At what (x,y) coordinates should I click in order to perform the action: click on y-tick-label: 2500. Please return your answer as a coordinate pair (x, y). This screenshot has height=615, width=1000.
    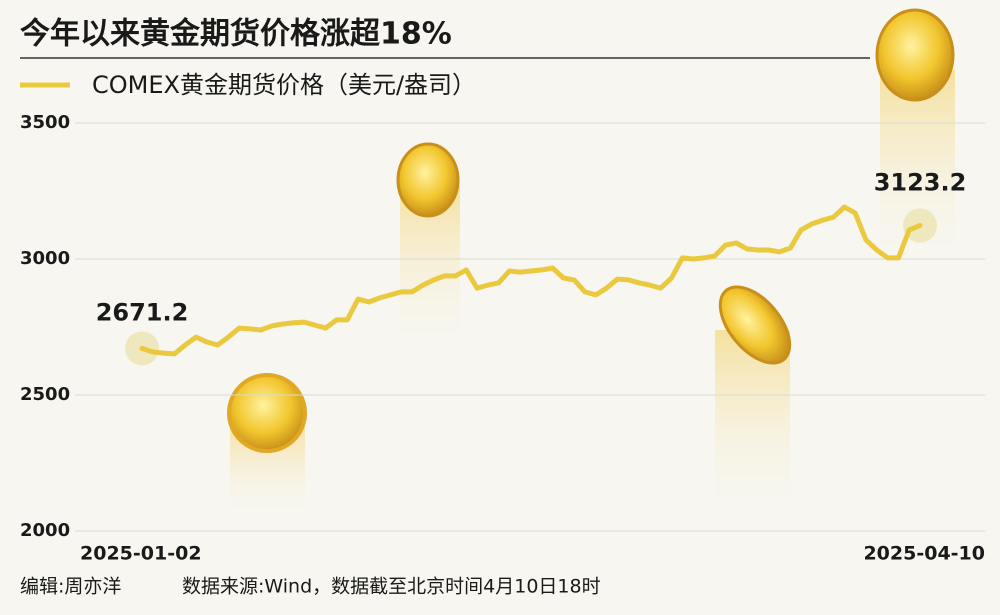
    Looking at the image, I should click on (45, 394).